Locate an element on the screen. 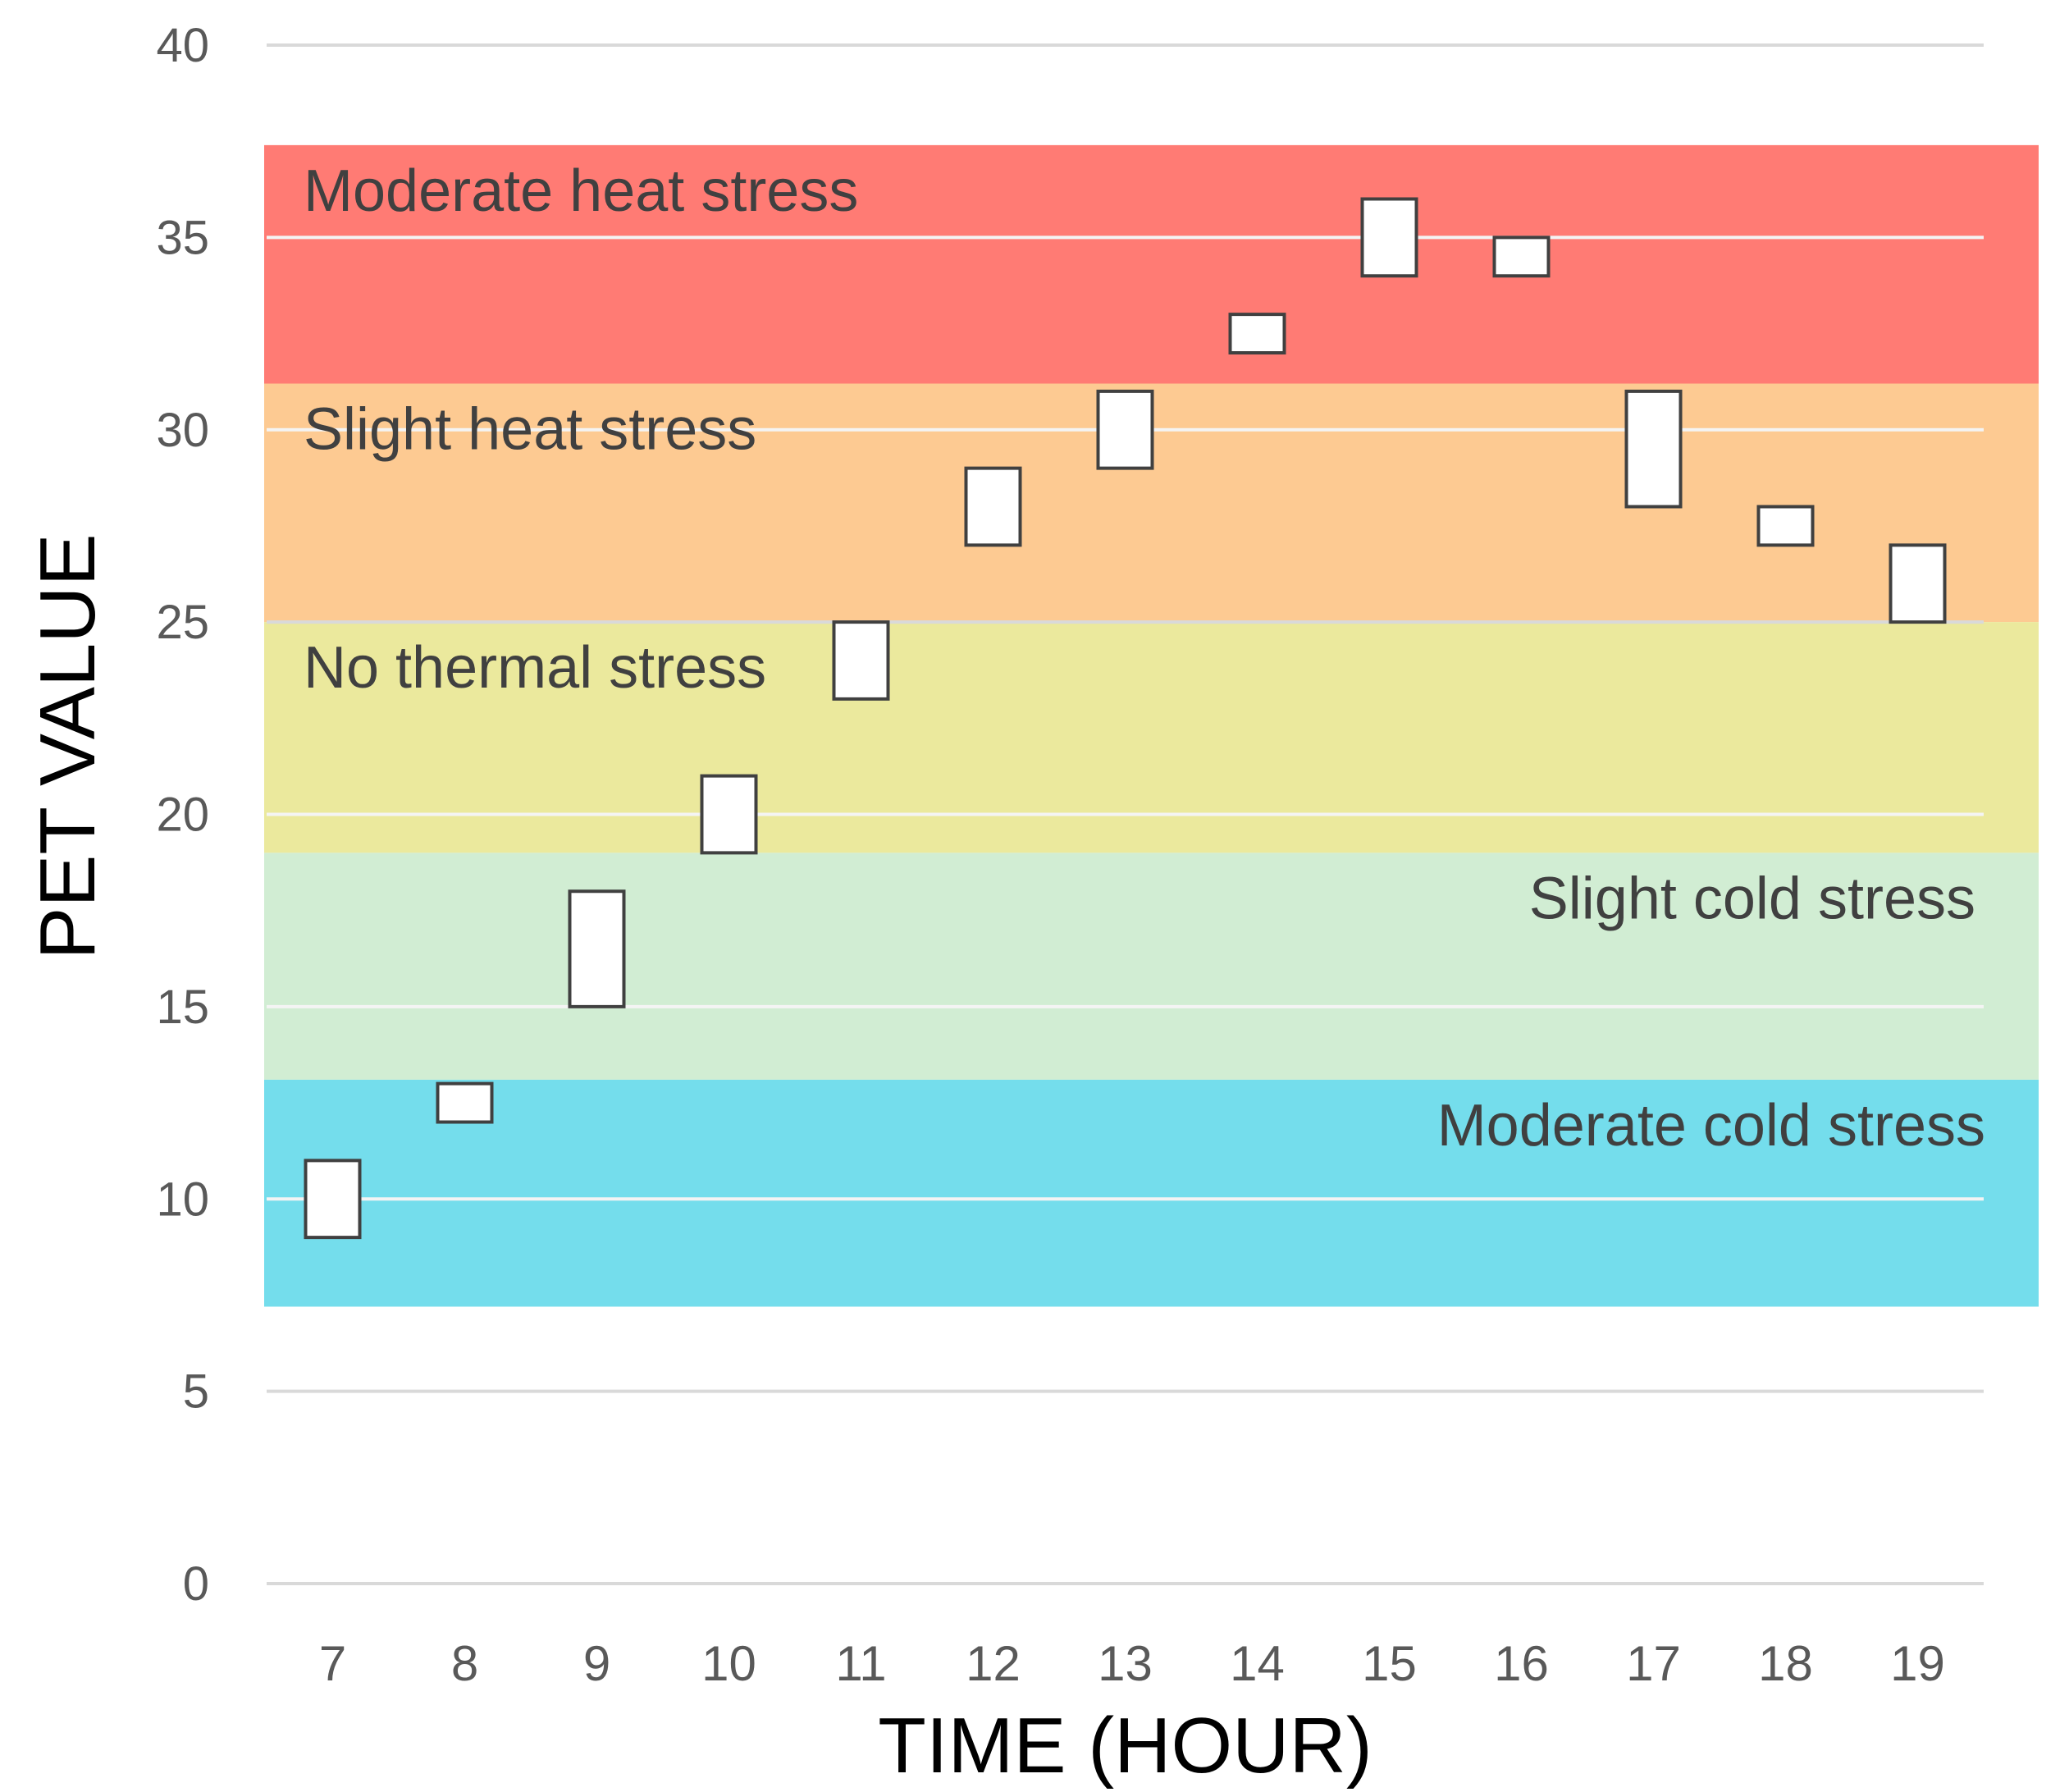  band-label-moderate-heat-stress: Moderate heat stress is located at coordinates (581, 191).